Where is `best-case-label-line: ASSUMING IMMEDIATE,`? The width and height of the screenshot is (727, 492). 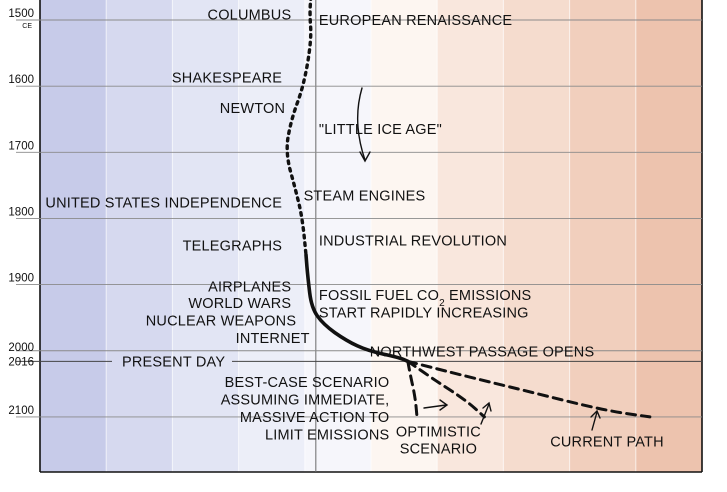 best-case-label-line: ASSUMING IMMEDIATE, is located at coordinates (305, 401).